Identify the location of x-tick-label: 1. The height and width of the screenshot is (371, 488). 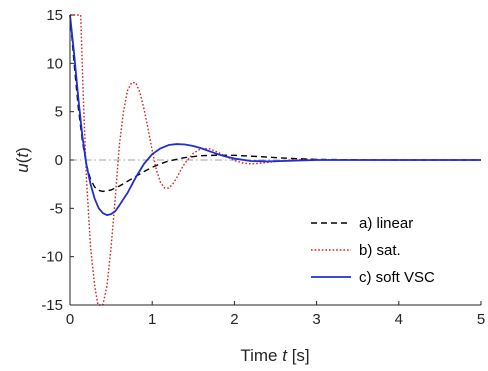
(152, 319).